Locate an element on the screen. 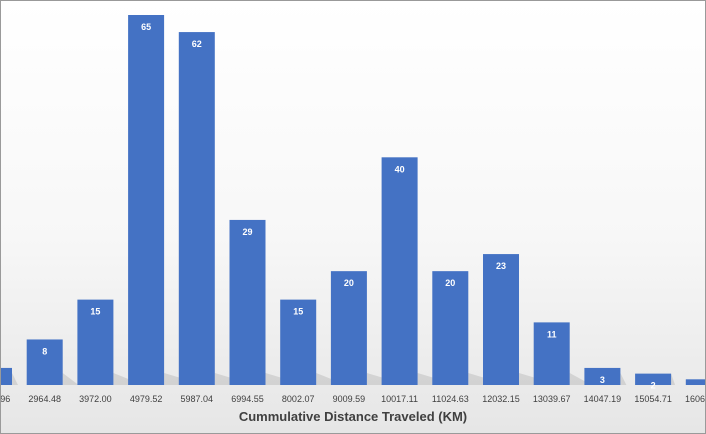  x-tick-label: 8002.07 is located at coordinates (298, 399).